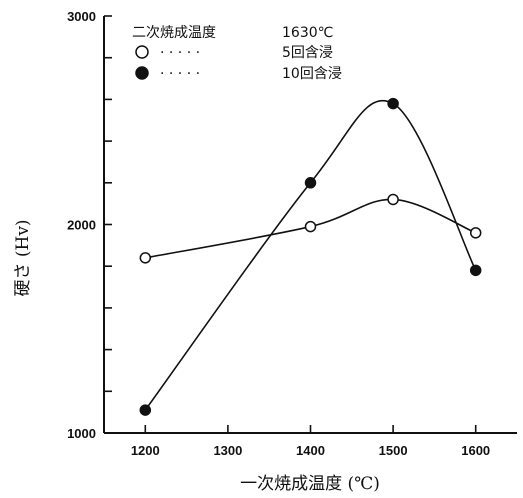  Describe the element at coordinates (145, 450) in the screenshot. I see `x-tick-label: 1200` at that location.